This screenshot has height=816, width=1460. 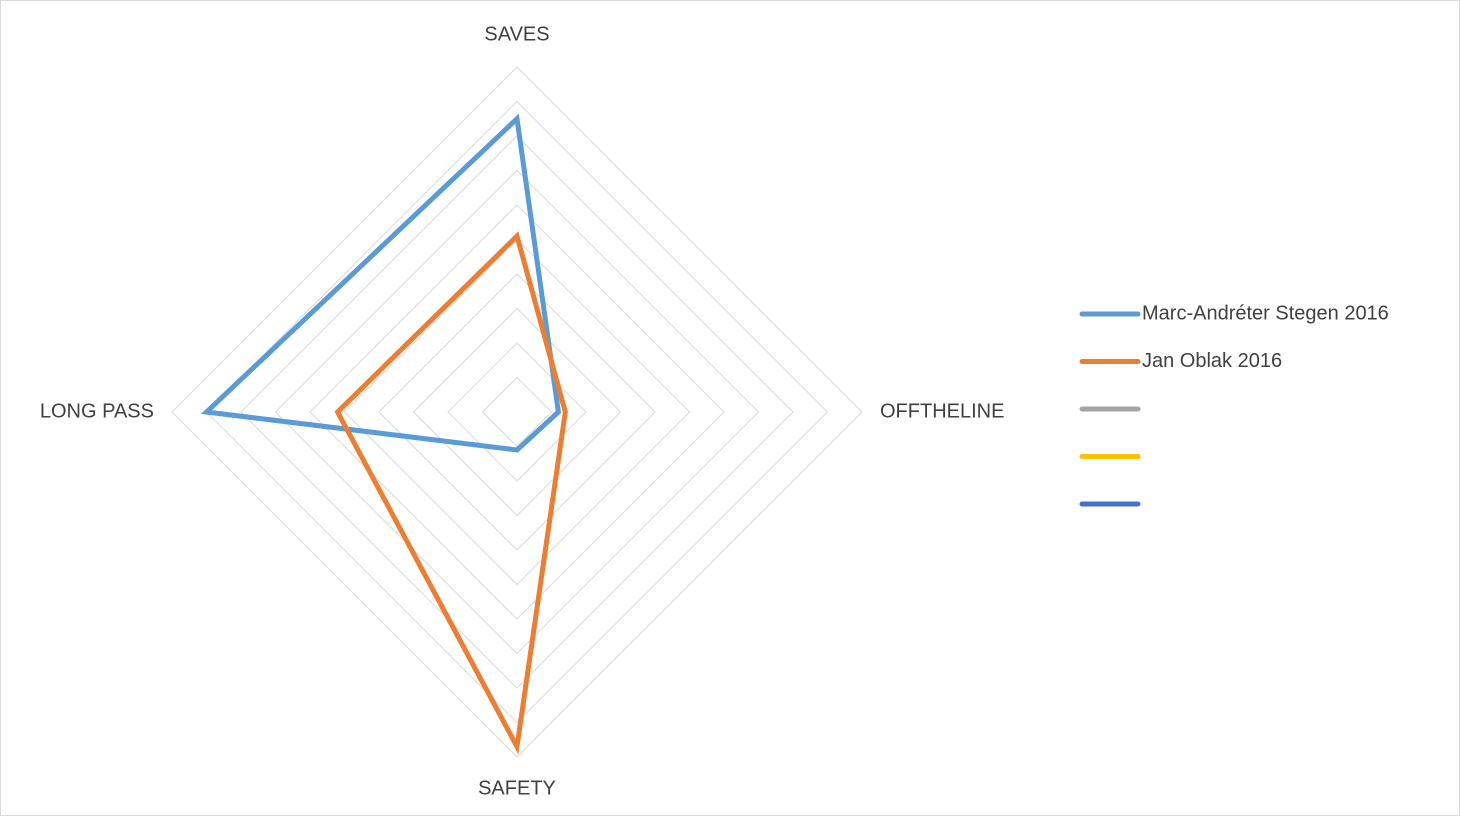 I want to click on grid-ring, so click(x=517, y=412).